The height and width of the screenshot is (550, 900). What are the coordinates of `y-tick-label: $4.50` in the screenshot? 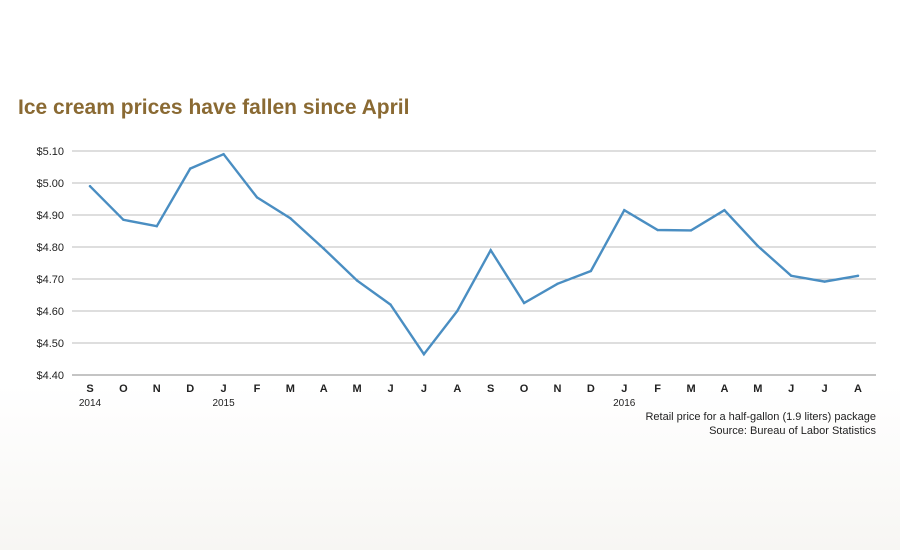 It's located at (50, 344).